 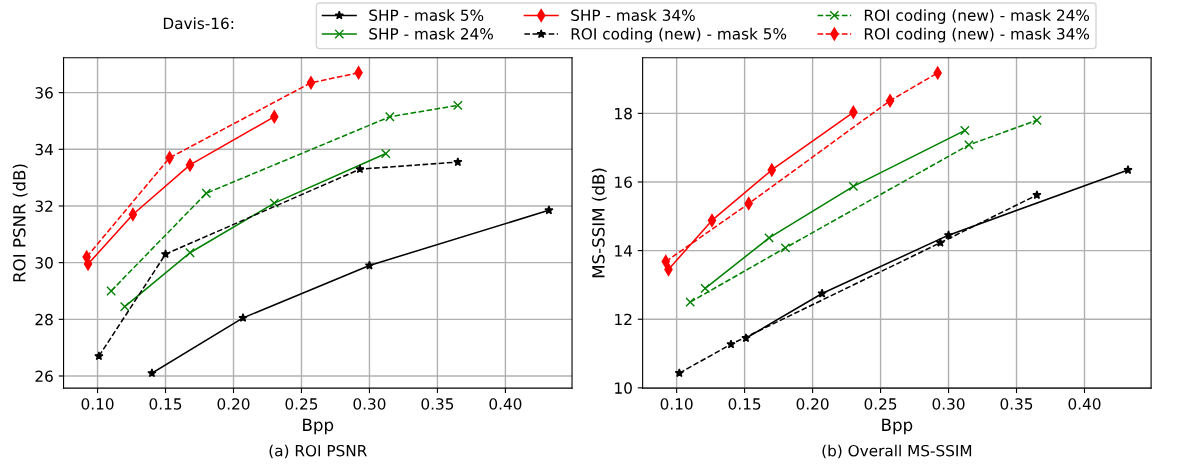 I want to click on text: (a) ROI PSNR, so click(x=318, y=451).